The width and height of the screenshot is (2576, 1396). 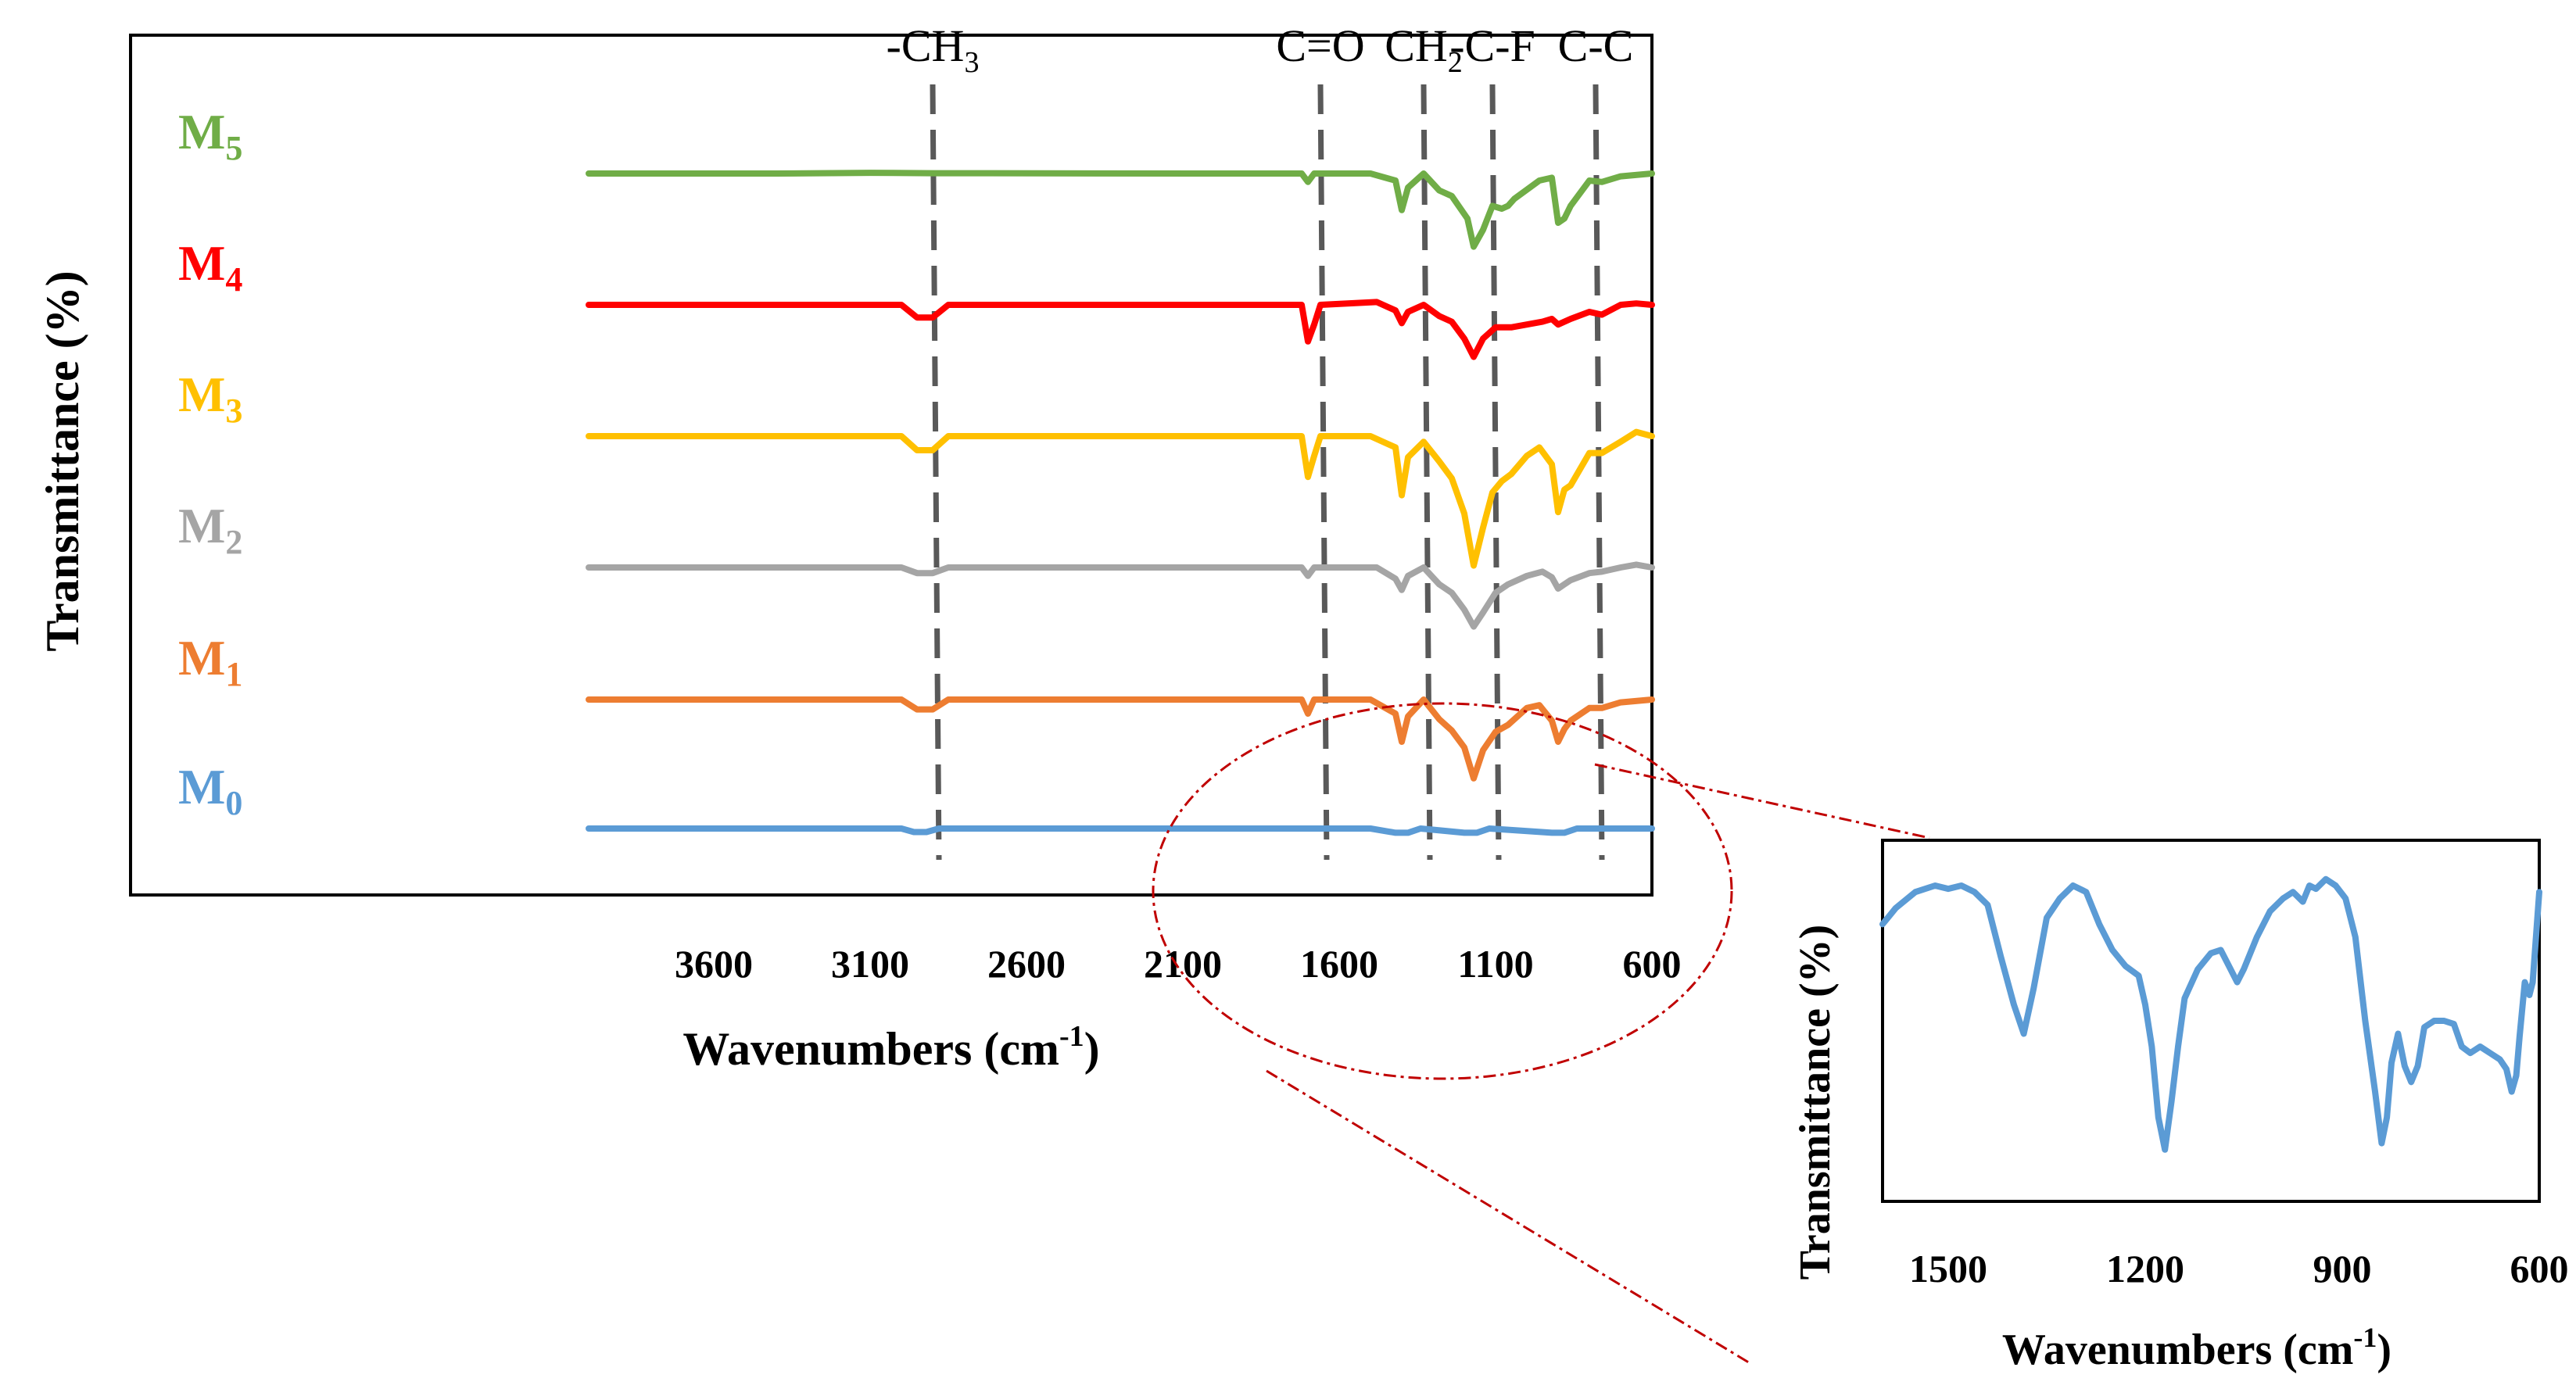 I want to click on series-line-m4, so click(x=1120, y=329).